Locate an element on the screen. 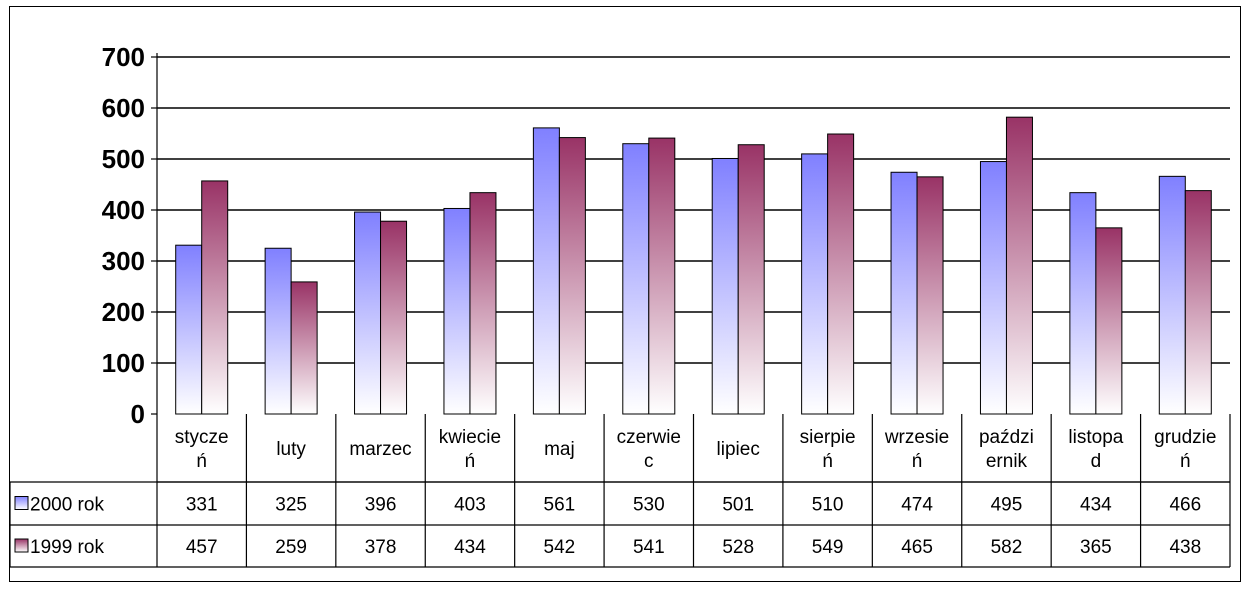 The height and width of the screenshot is (592, 1250). data-label: 541 is located at coordinates (649, 547).